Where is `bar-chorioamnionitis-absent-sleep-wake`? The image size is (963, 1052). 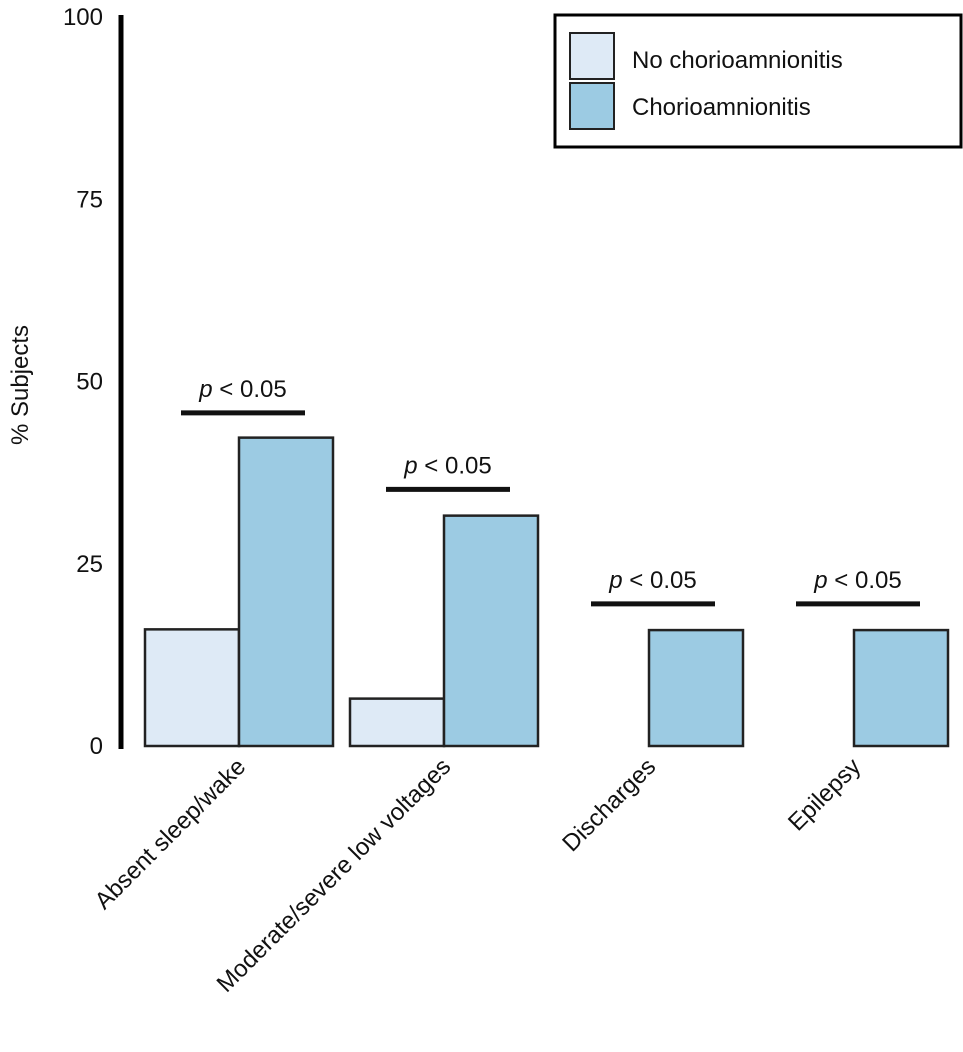 bar-chorioamnionitis-absent-sleep-wake is located at coordinates (286, 592).